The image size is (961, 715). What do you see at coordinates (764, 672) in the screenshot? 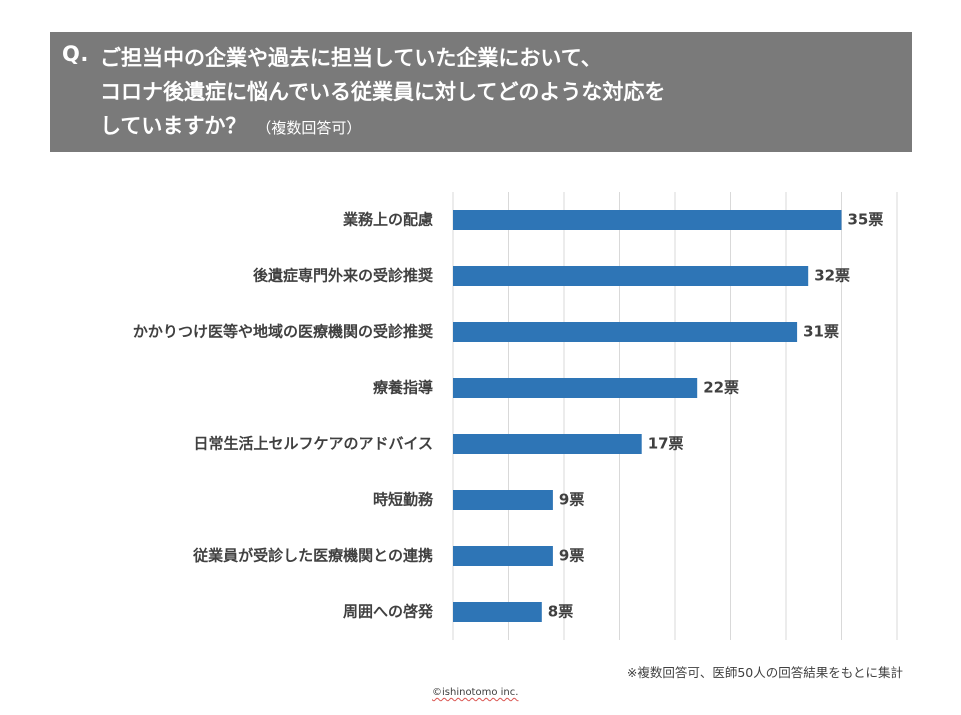
I see `footnote: ※複数回答可、医師50人の回答結果をもとに集計` at bounding box center [764, 672].